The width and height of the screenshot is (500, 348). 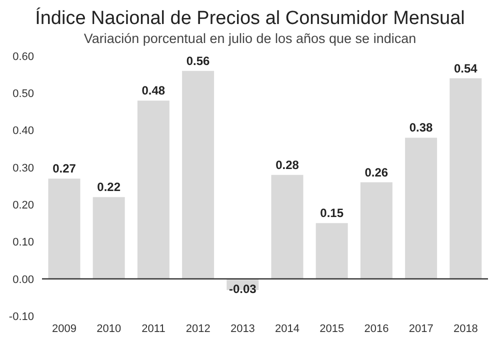 I want to click on y-tick-label: 0.20, so click(x=23, y=205).